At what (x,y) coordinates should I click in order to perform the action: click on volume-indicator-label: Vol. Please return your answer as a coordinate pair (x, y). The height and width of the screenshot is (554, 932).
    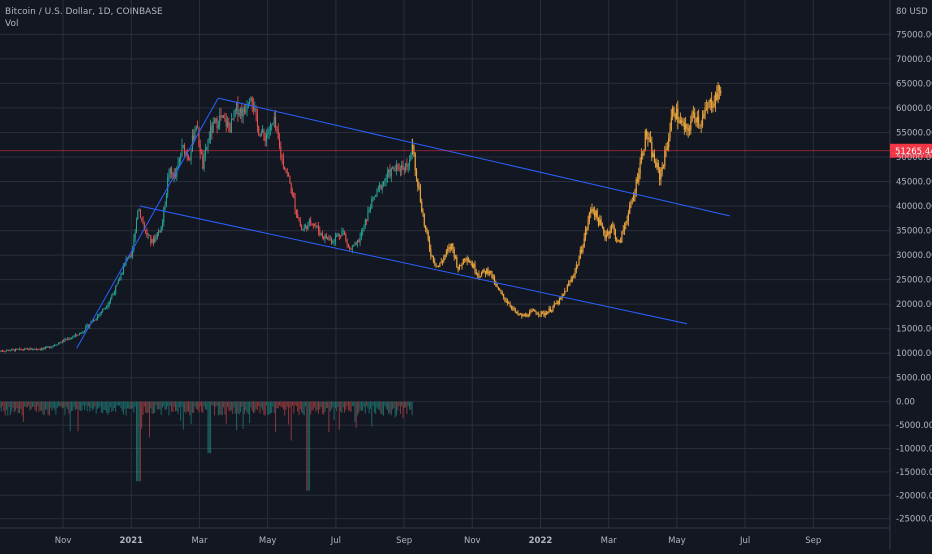
    Looking at the image, I should click on (12, 24).